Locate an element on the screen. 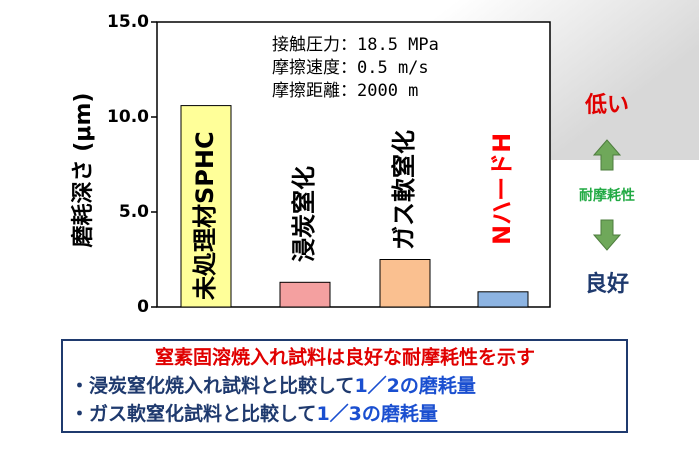 The height and width of the screenshot is (451, 699). summary-emphasis: 1／3の磨耗量 is located at coordinates (376, 413).